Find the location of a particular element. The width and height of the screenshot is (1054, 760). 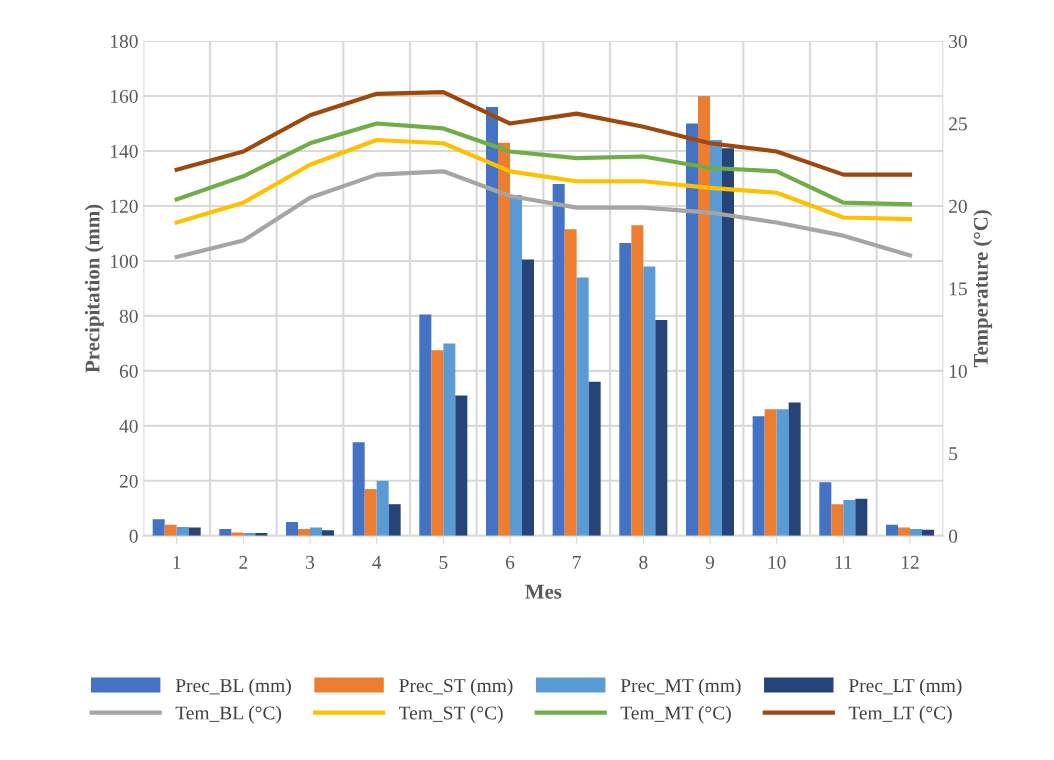

x-tick-label: 11 is located at coordinates (843, 562).